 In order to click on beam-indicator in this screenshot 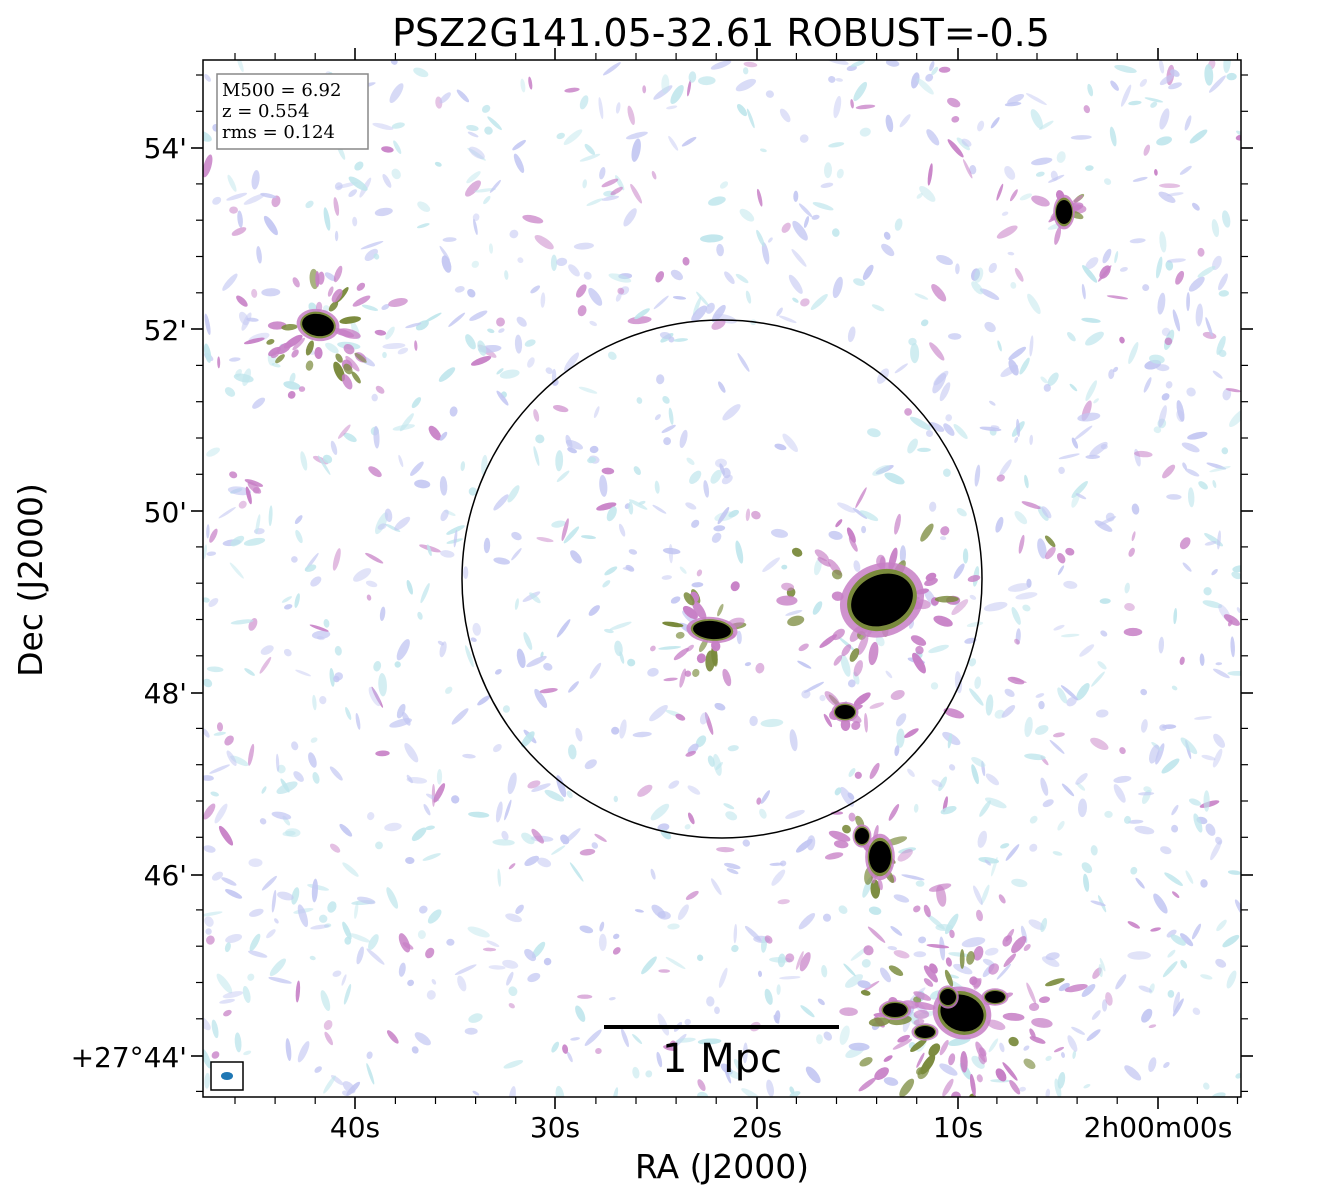, I will do `click(227, 1076)`.